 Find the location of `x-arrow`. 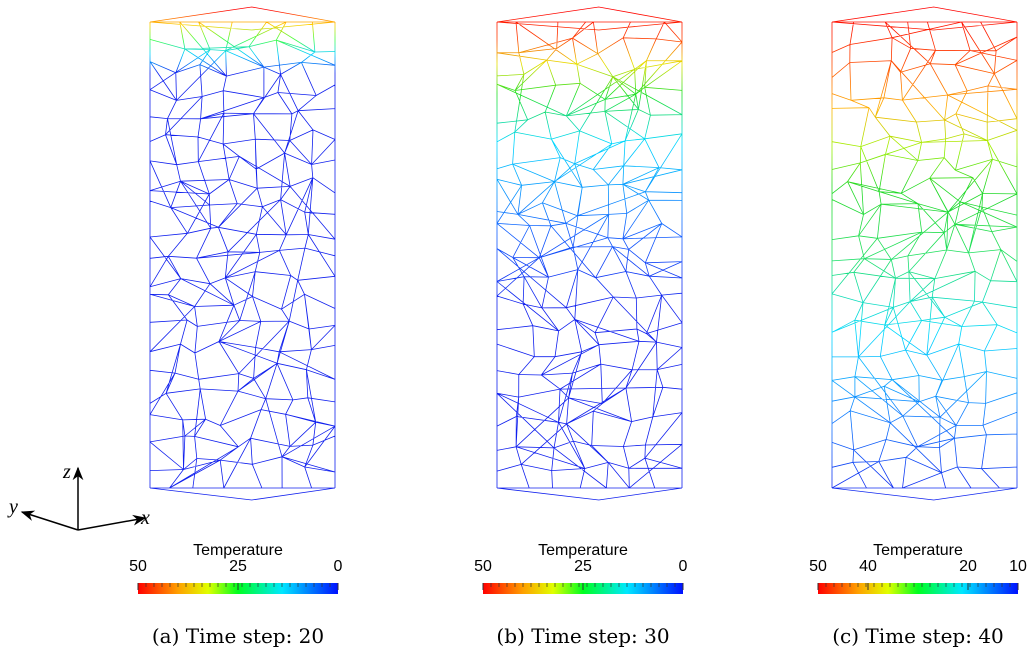

x-arrow is located at coordinates (112, 522).